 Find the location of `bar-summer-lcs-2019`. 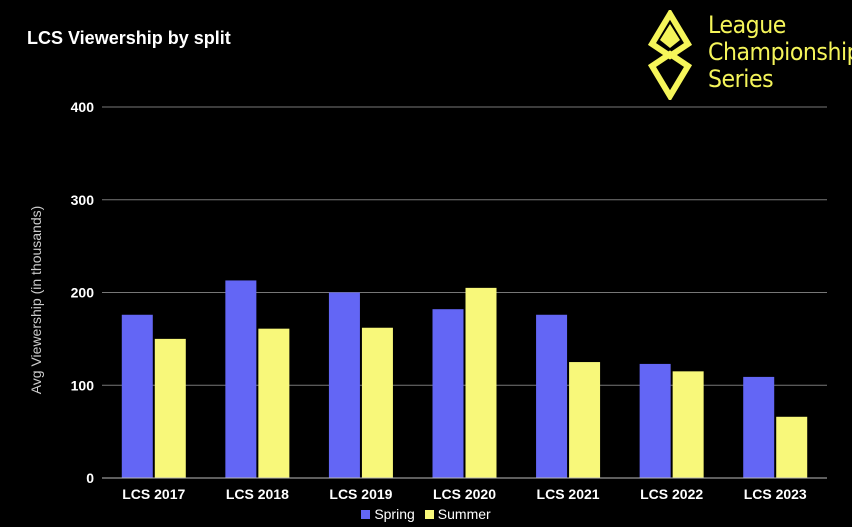

bar-summer-lcs-2019 is located at coordinates (377, 402).